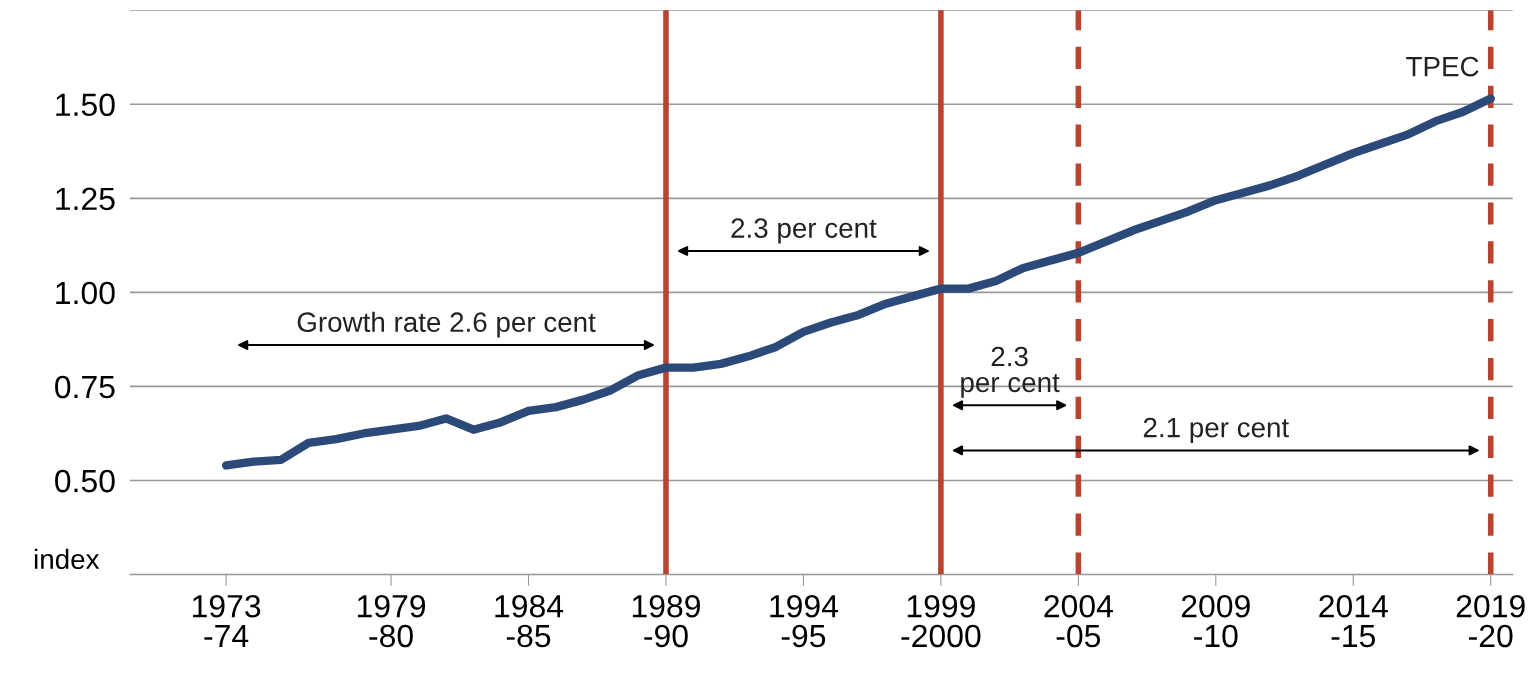  Describe the element at coordinates (67, 559) in the screenshot. I see `y-axis-title: index` at that location.